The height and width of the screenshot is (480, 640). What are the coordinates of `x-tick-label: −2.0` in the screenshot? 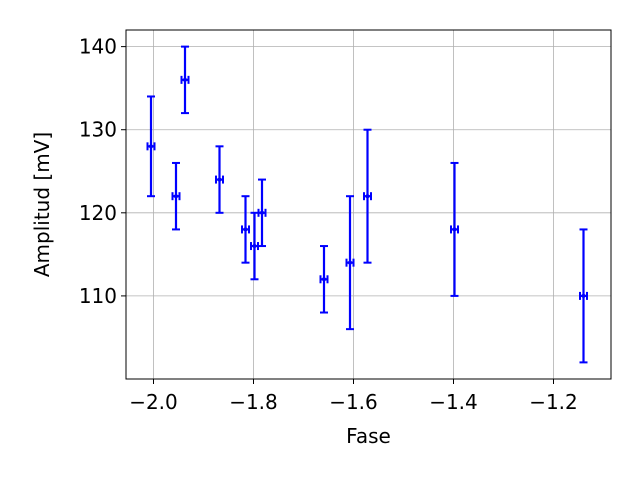 It's located at (153, 402).